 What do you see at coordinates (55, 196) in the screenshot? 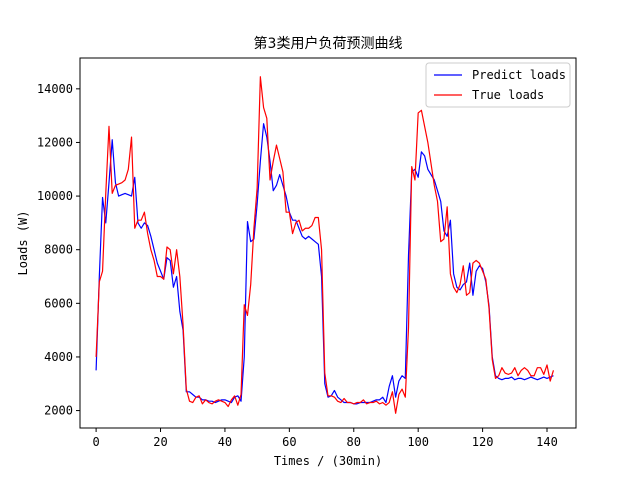
I see `y-tick-label: 10000` at bounding box center [55, 196].